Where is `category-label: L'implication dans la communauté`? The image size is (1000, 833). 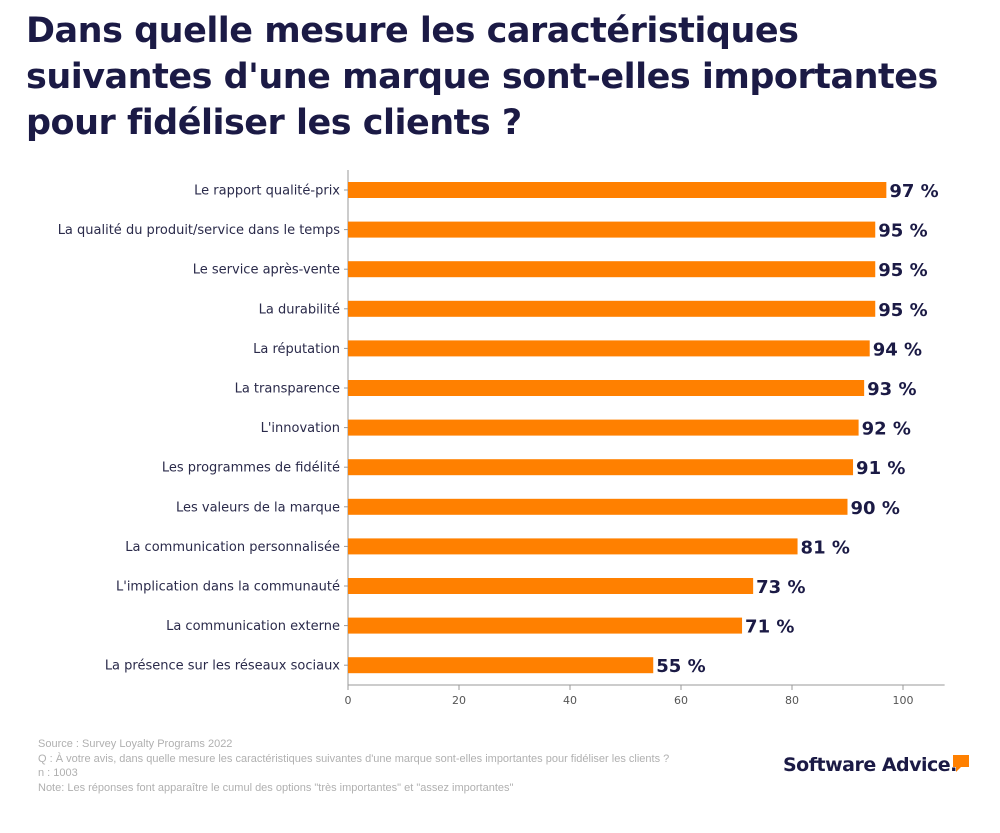
category-label: L'implication dans la communauté is located at coordinates (228, 587).